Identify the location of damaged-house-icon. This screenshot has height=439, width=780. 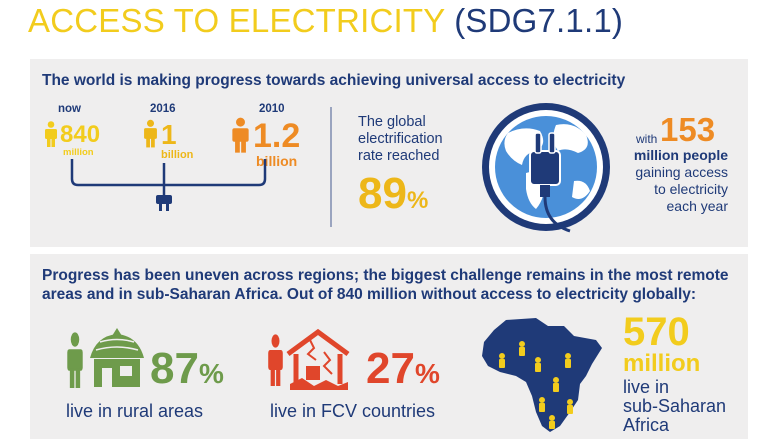
(318, 359).